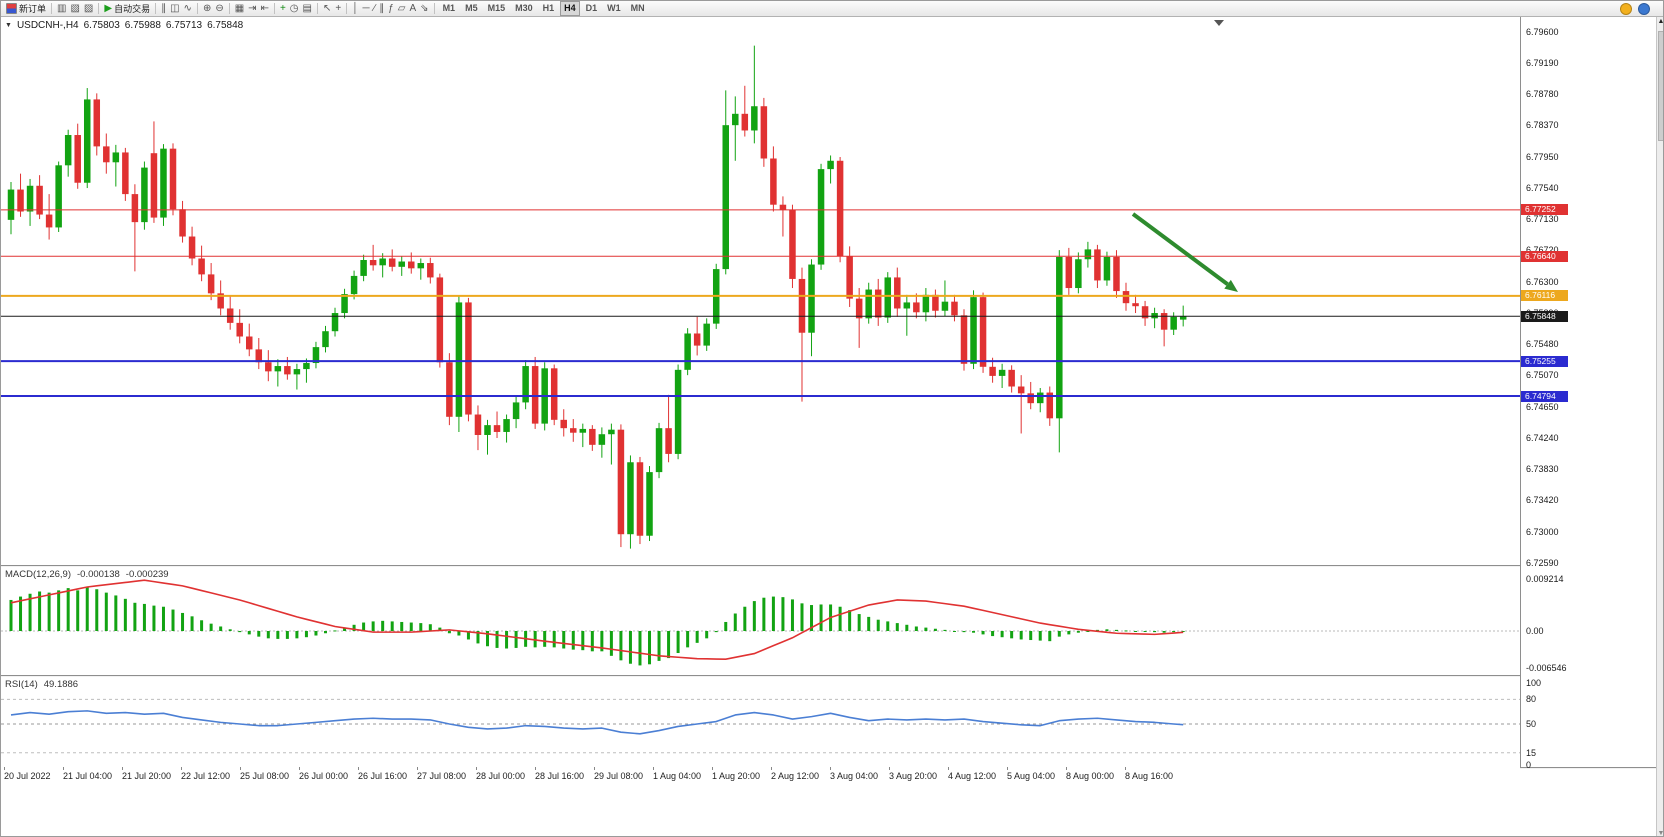 Image resolution: width=1664 pixels, height=837 pixels. What do you see at coordinates (338, 9) in the screenshot?
I see `crosshair-icon: +` at bounding box center [338, 9].